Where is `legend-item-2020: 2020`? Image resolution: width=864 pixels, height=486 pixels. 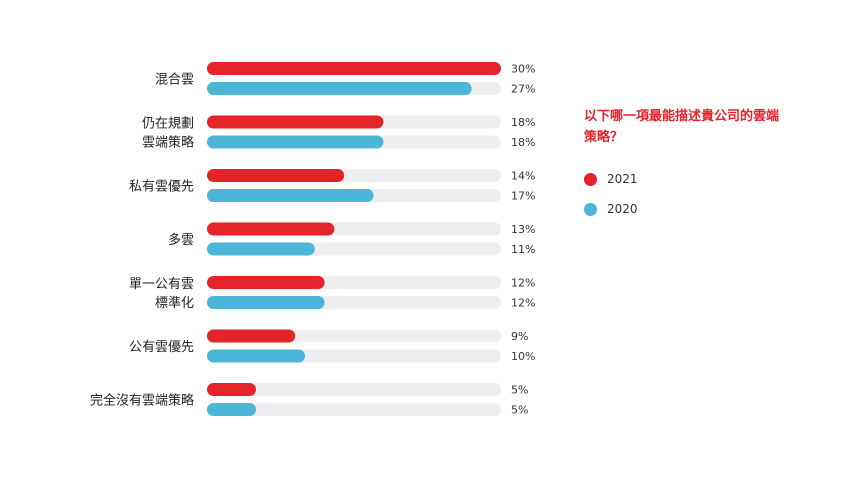
legend-item-2020: 2020 is located at coordinates (704, 209).